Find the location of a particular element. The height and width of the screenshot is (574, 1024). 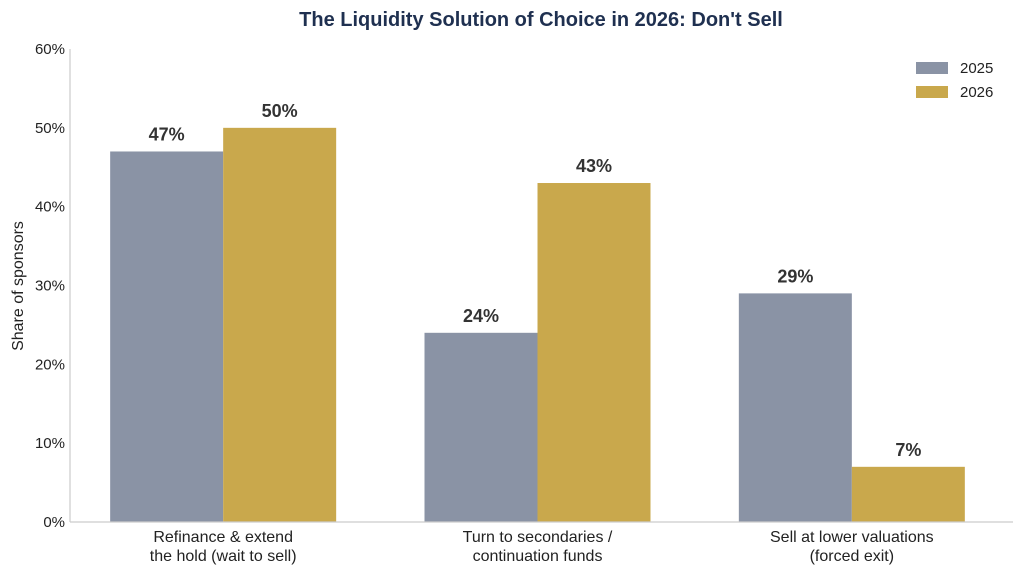

x-category-label: Refinance & extend is located at coordinates (223, 537).